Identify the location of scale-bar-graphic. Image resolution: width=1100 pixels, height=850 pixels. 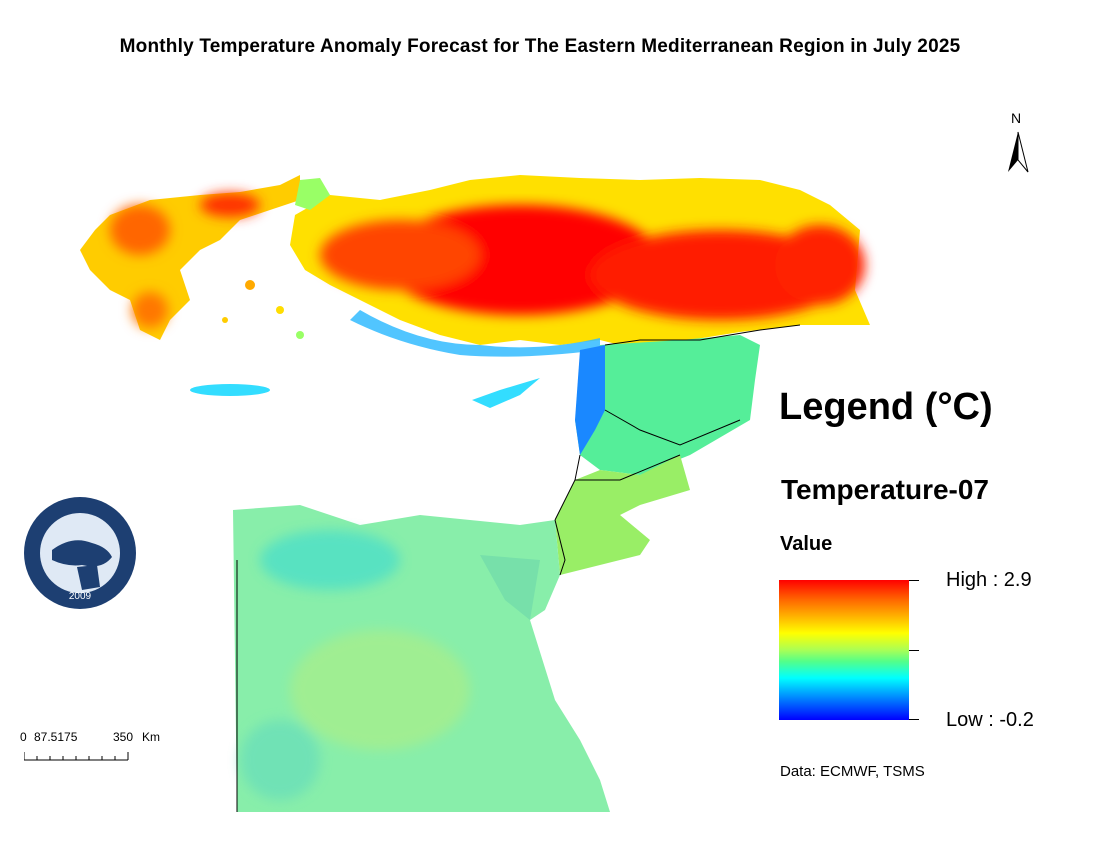
(76, 756).